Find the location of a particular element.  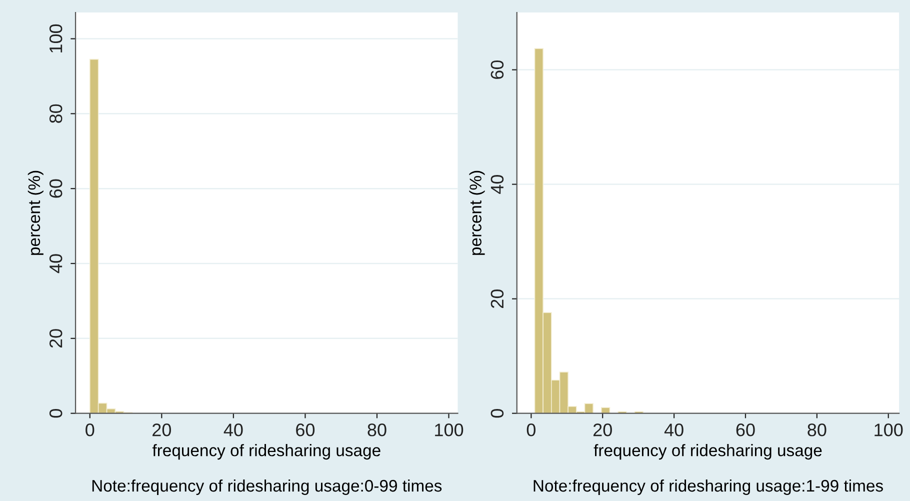

y-tick-label: 100 is located at coordinates (55, 38).